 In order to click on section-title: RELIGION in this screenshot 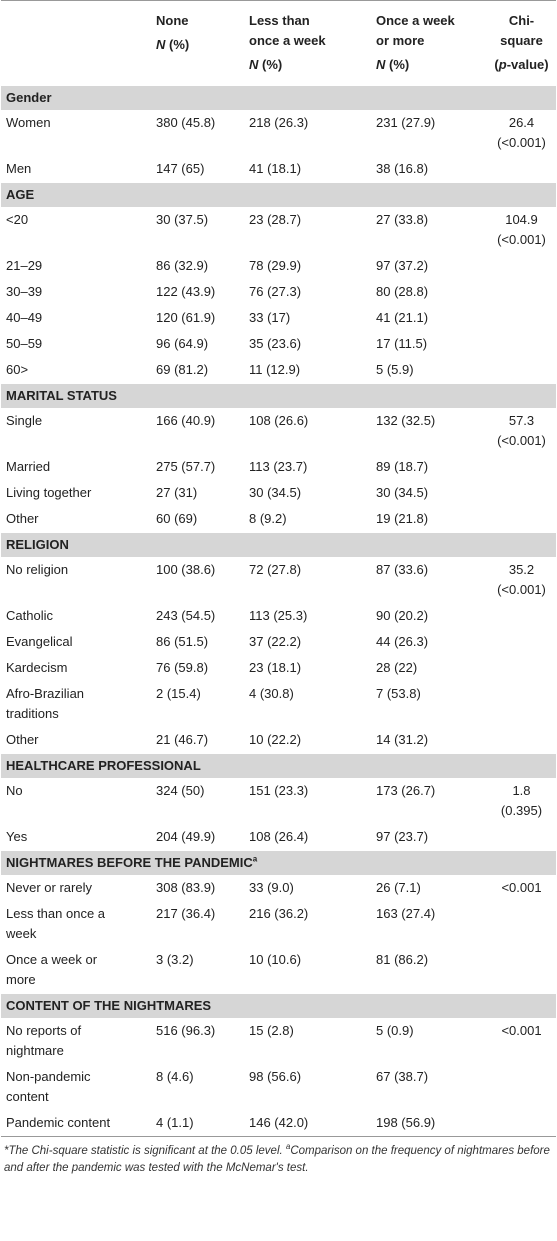, I will do `click(278, 544)`.